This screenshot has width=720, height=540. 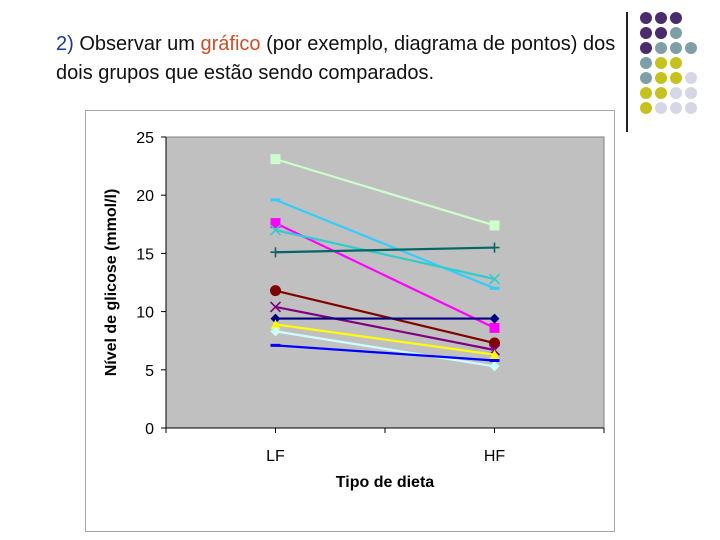 What do you see at coordinates (111, 283) in the screenshot?
I see `y-axis-title: Nível de glicose (mmol/l)` at bounding box center [111, 283].